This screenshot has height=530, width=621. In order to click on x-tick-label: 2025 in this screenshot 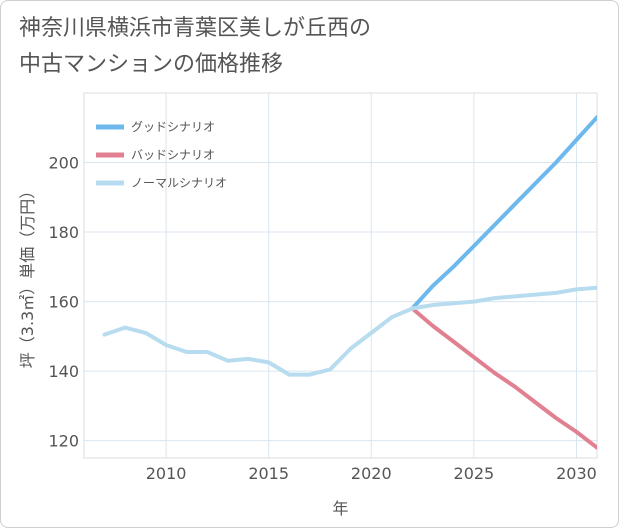, I will do `click(474, 473)`.